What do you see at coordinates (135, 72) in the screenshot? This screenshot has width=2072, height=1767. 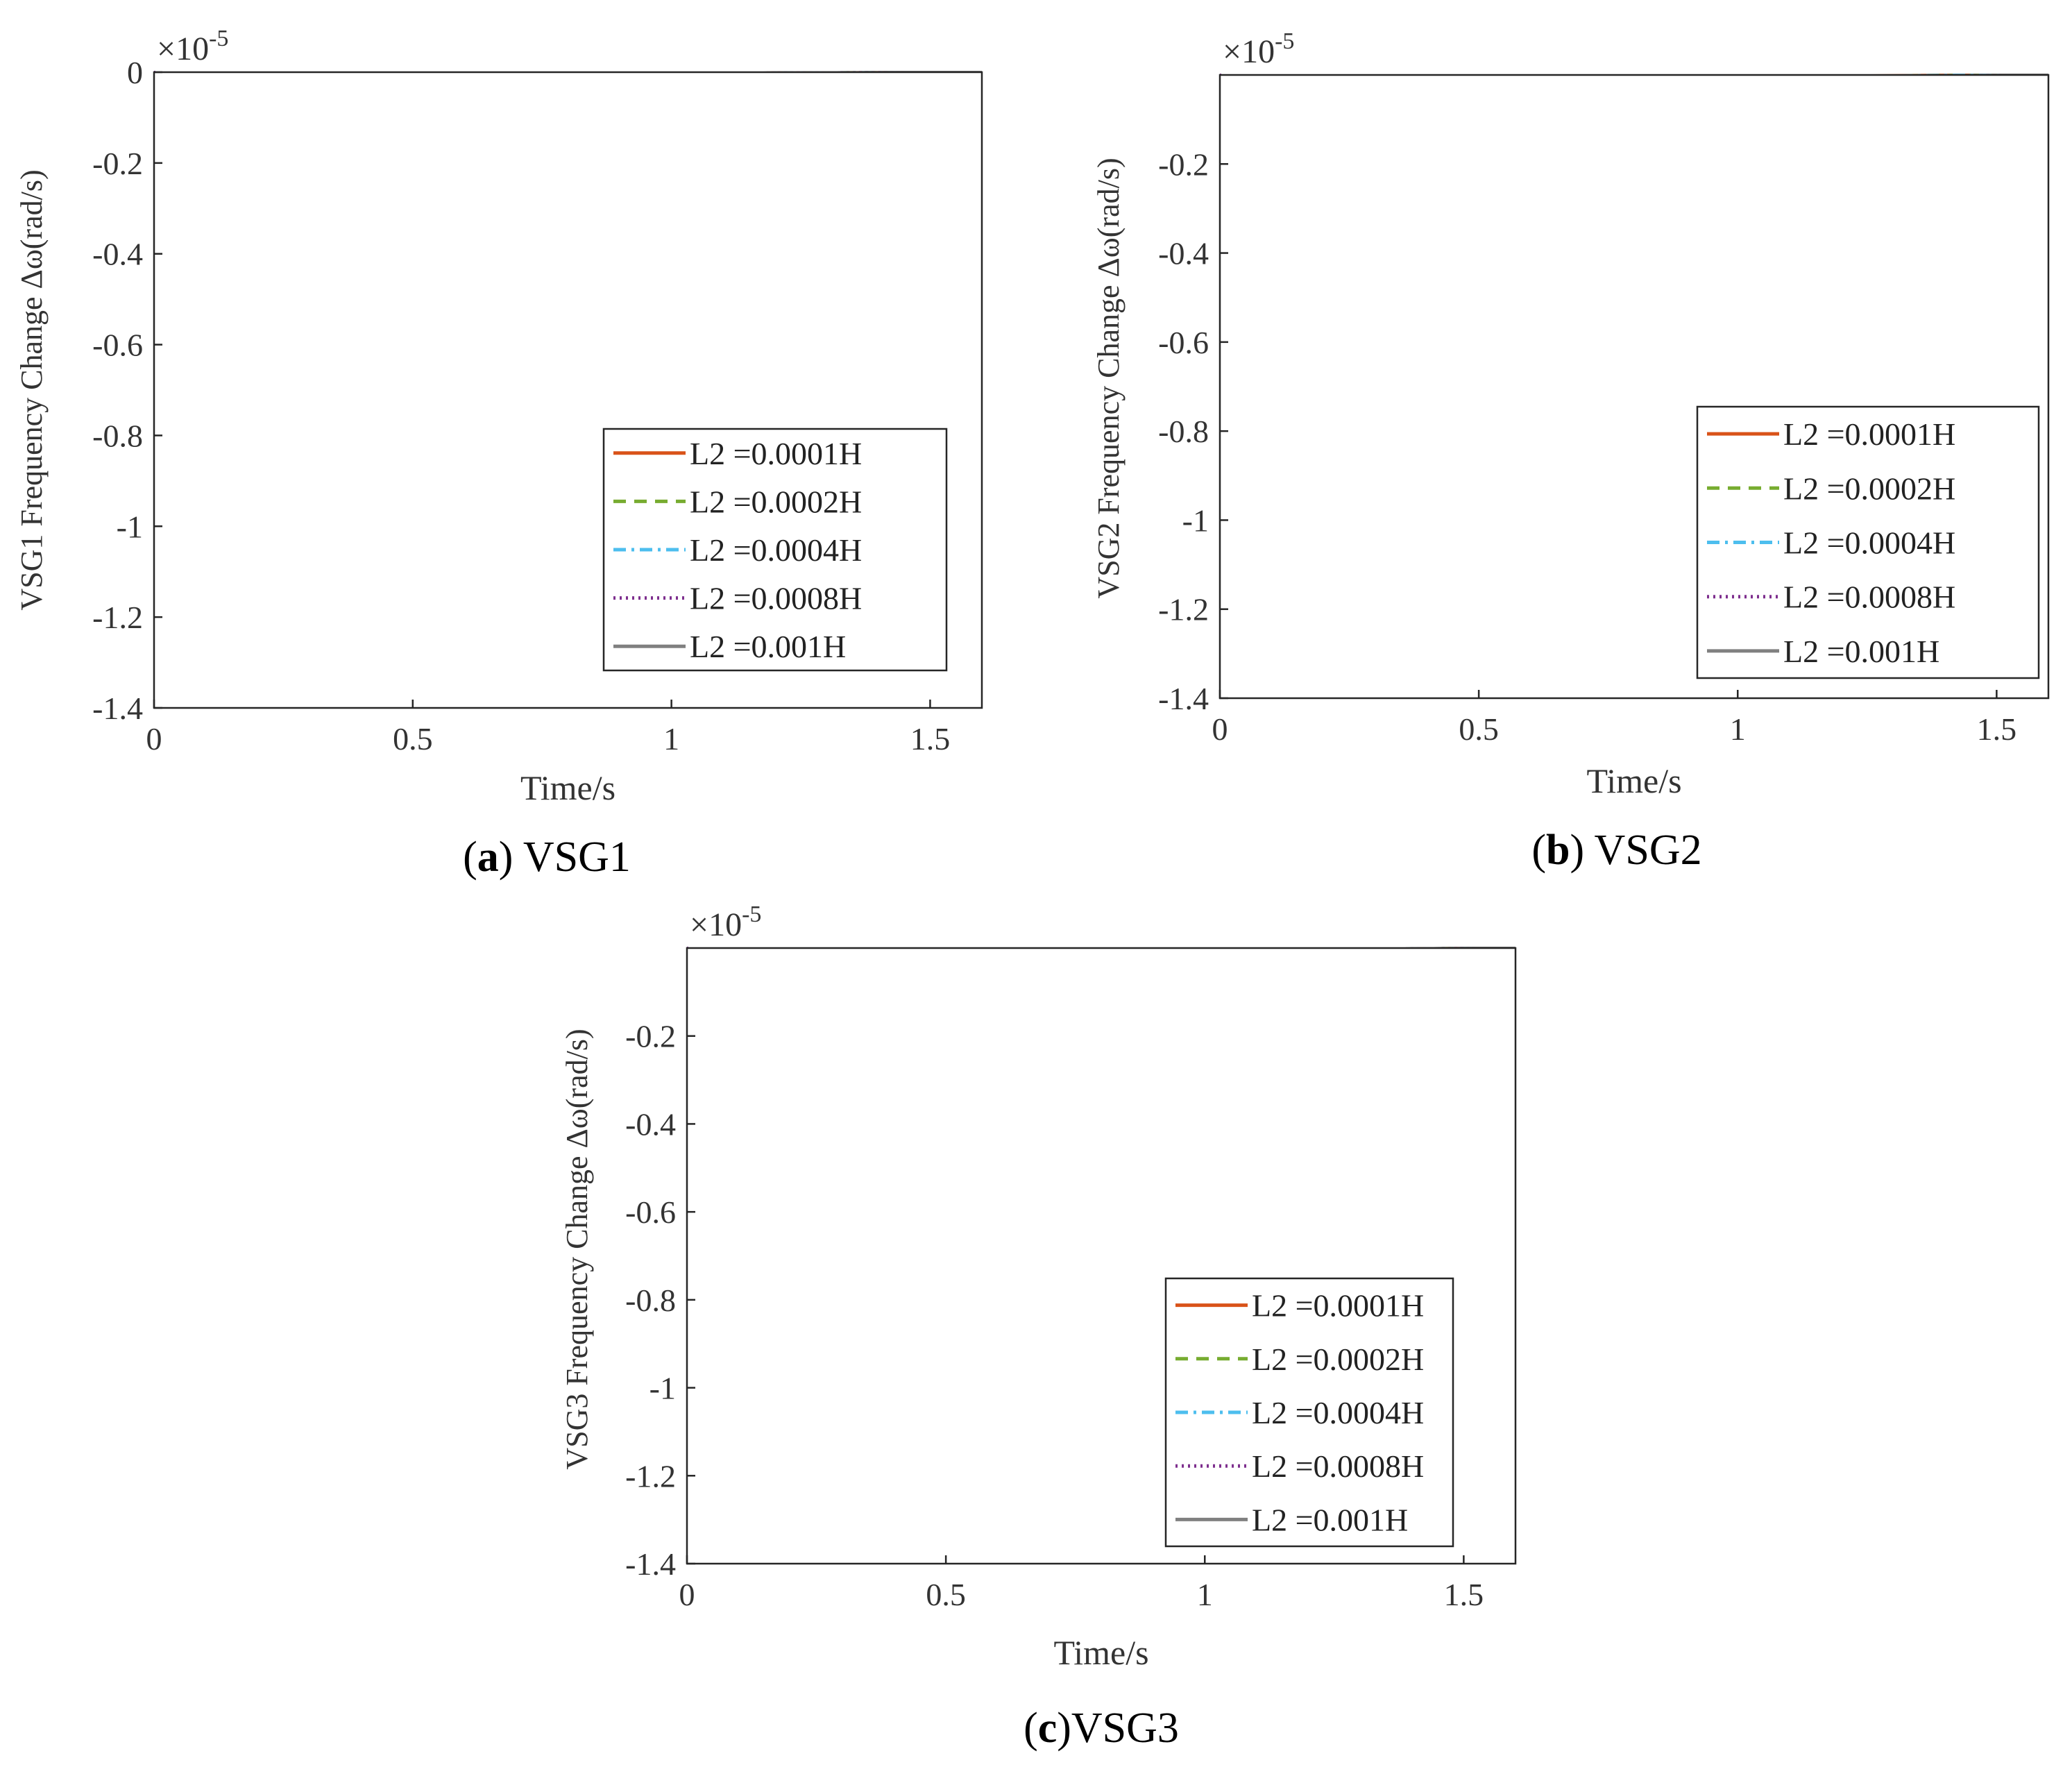 I see `y-tick-label: 0` at bounding box center [135, 72].